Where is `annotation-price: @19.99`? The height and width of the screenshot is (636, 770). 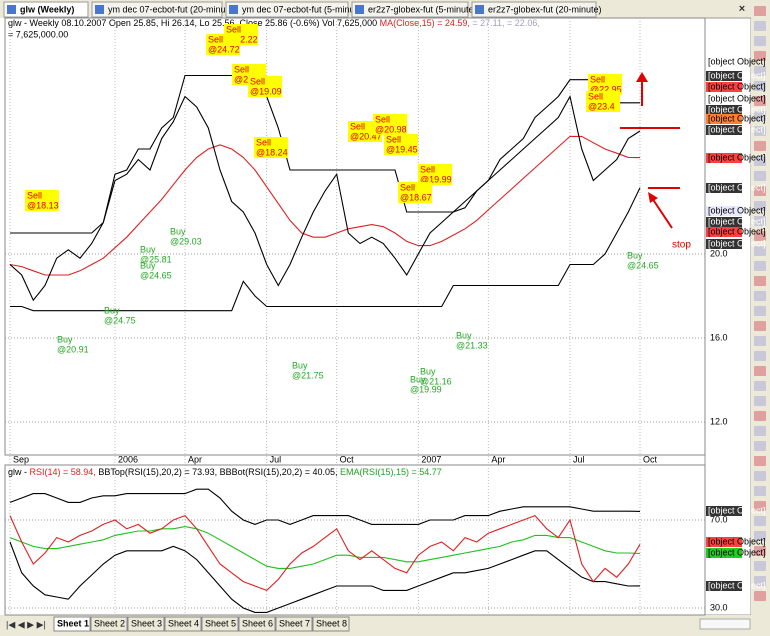 annotation-price: @19.99 is located at coordinates (426, 389).